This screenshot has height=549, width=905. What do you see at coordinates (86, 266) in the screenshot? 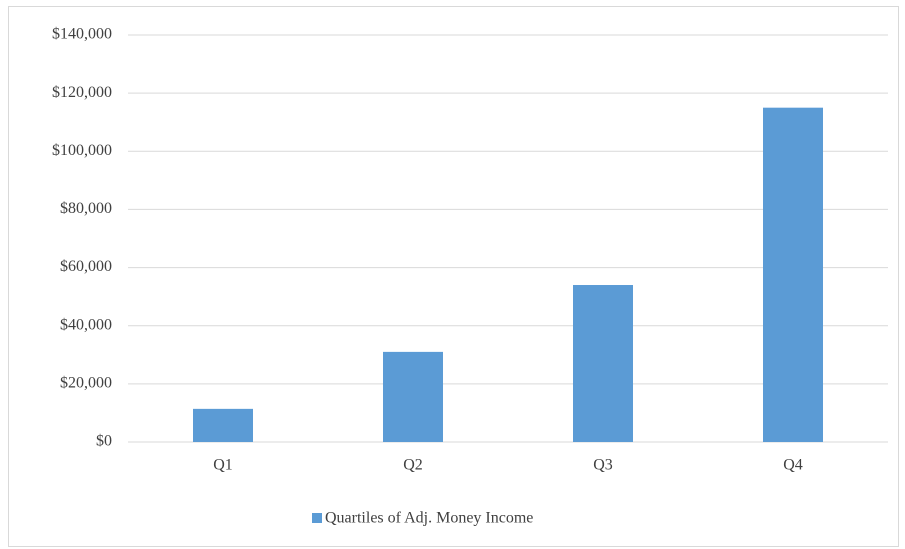
I see `y-tick-label: $60,000` at bounding box center [86, 266].